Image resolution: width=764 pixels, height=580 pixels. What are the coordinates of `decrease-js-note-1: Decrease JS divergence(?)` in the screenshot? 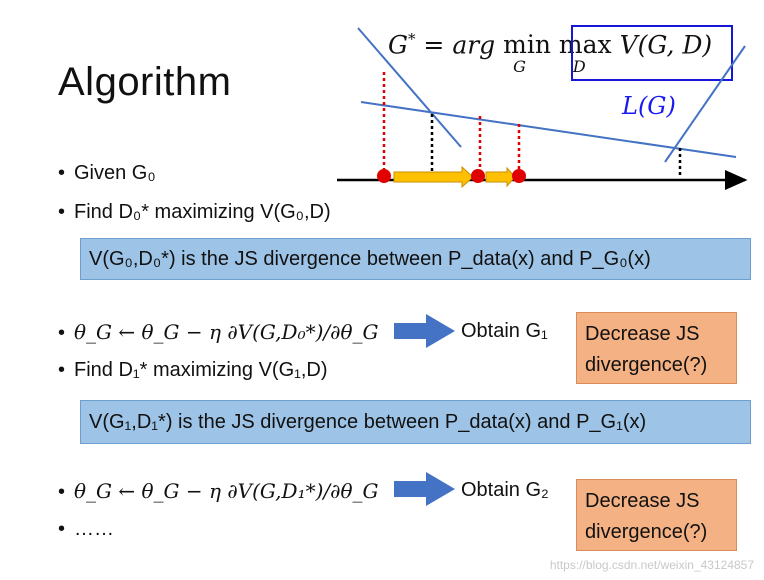 It's located at (656, 348).